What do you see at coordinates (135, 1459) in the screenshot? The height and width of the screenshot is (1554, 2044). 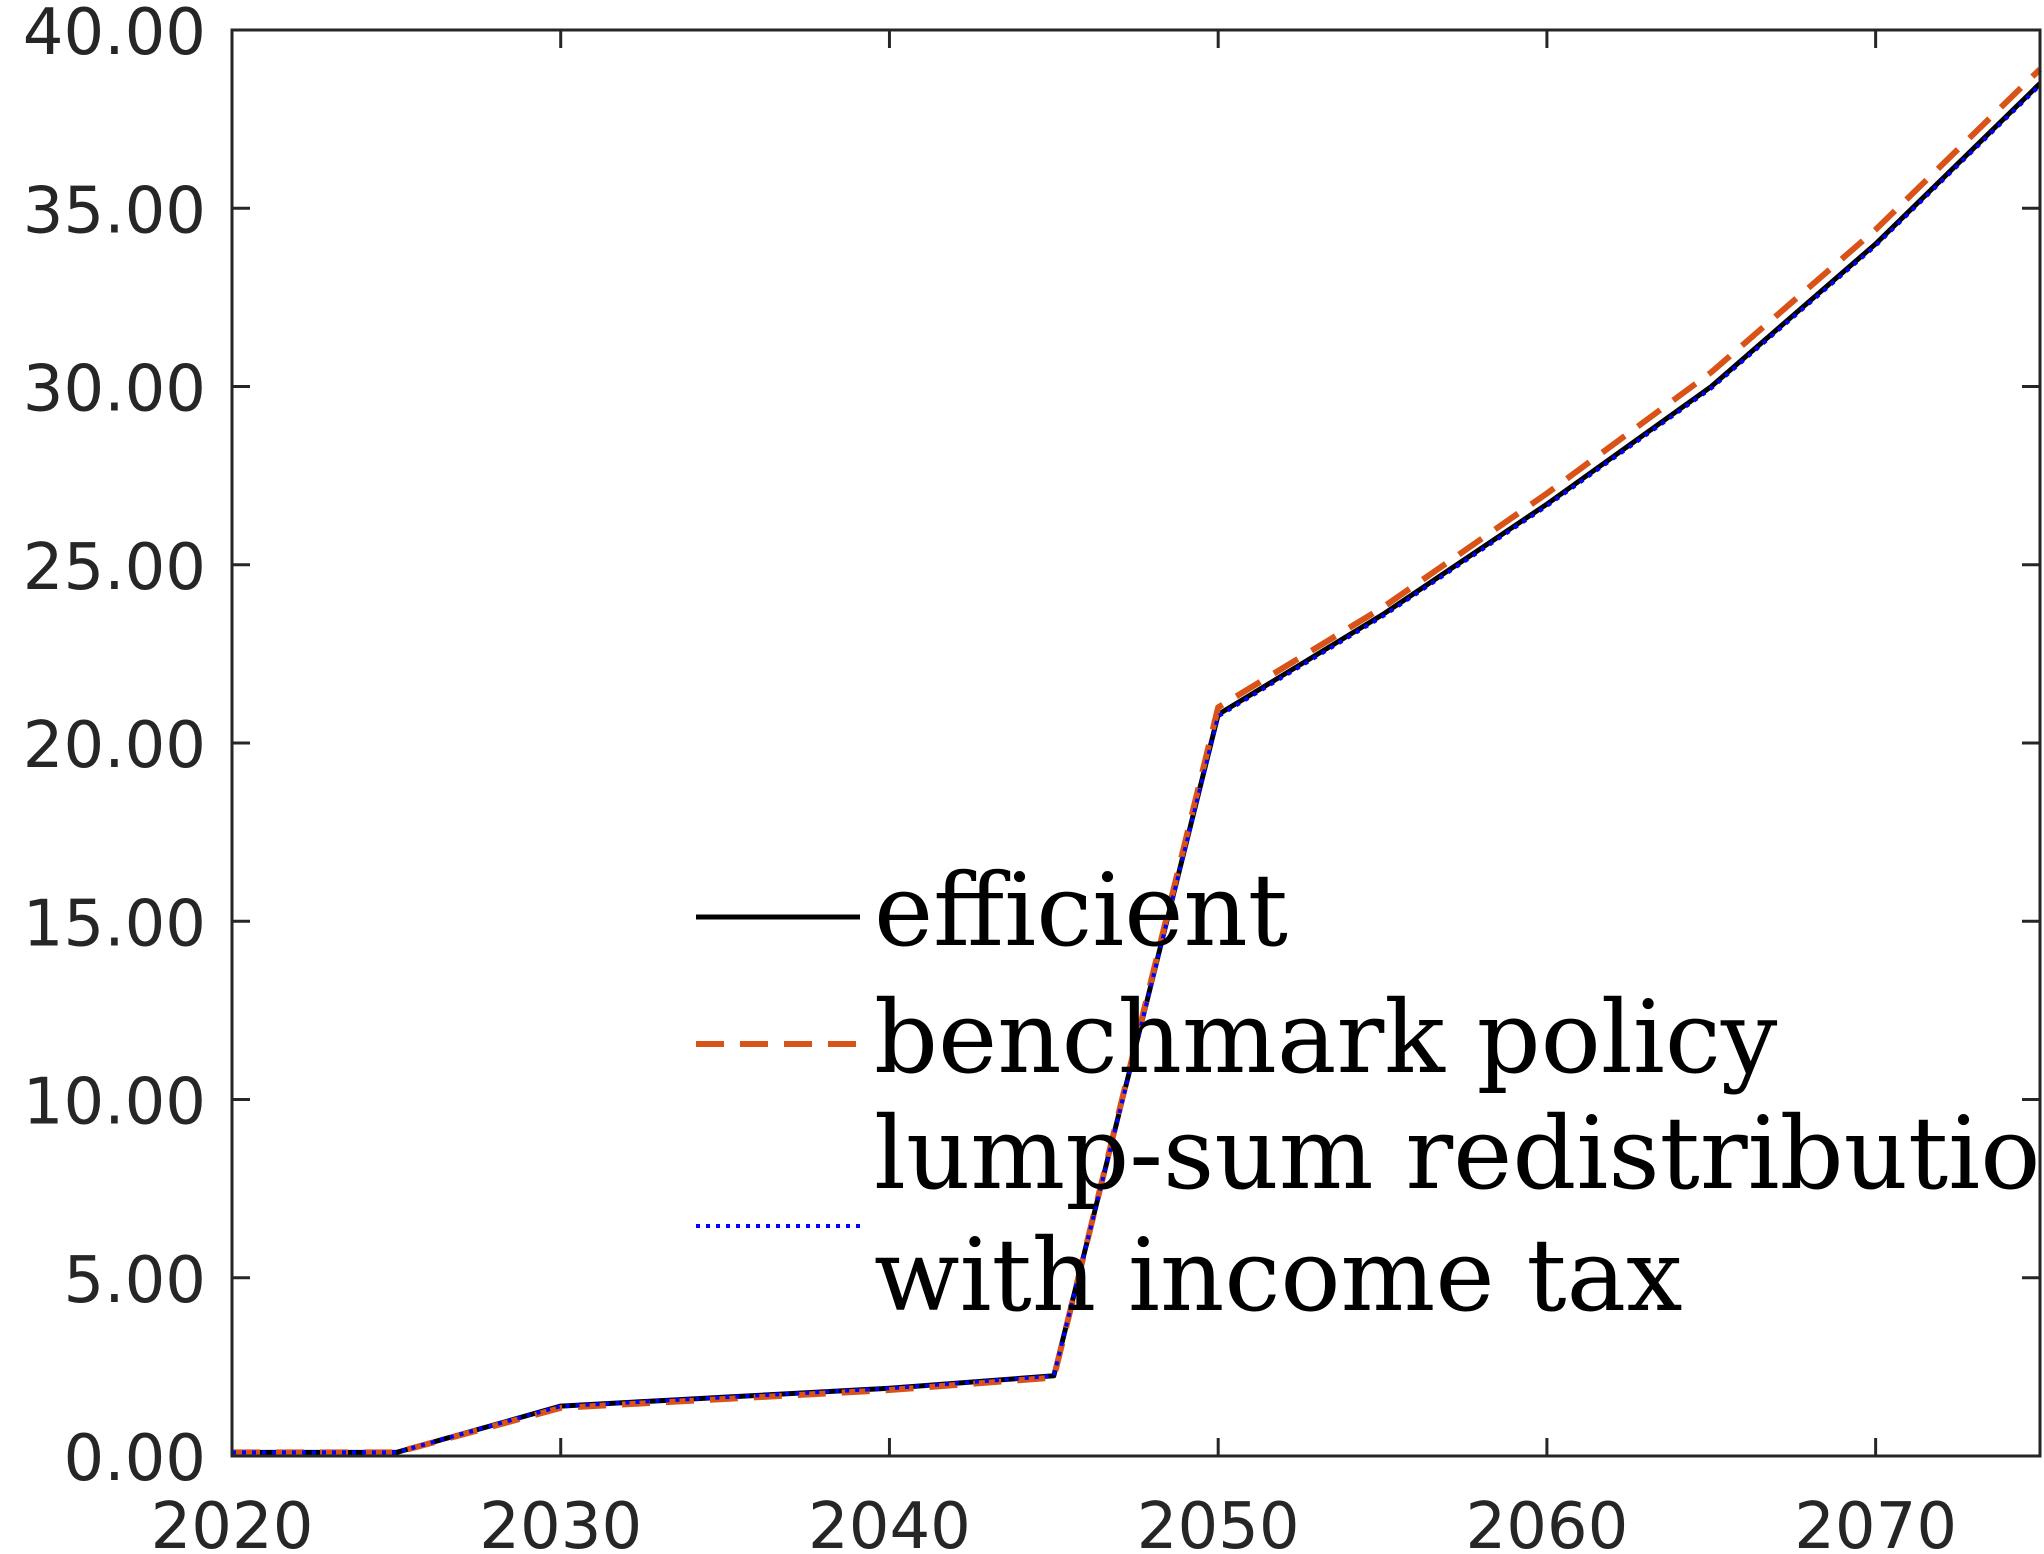 I see `y-tick-label: 0.00` at bounding box center [135, 1459].